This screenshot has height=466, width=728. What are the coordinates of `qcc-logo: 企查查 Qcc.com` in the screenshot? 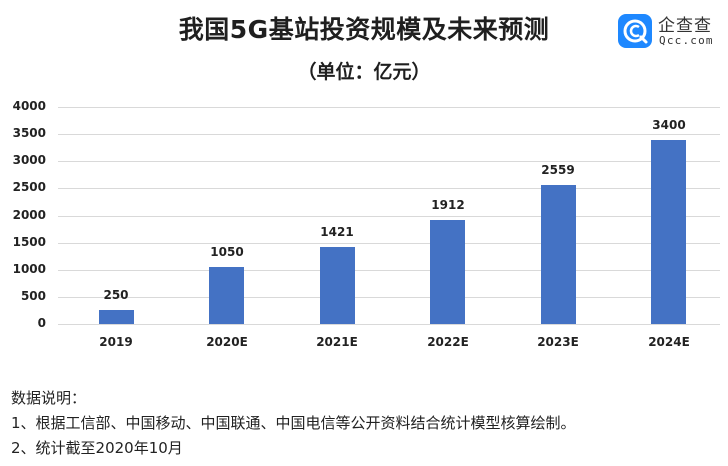 It's located at (670, 31).